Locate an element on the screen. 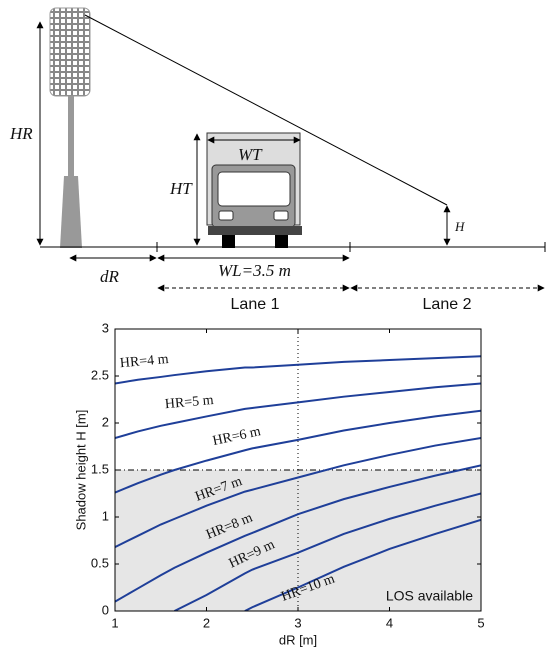 The image size is (551, 654). y-axis-label: Shadow height H [m] is located at coordinates (80, 470).